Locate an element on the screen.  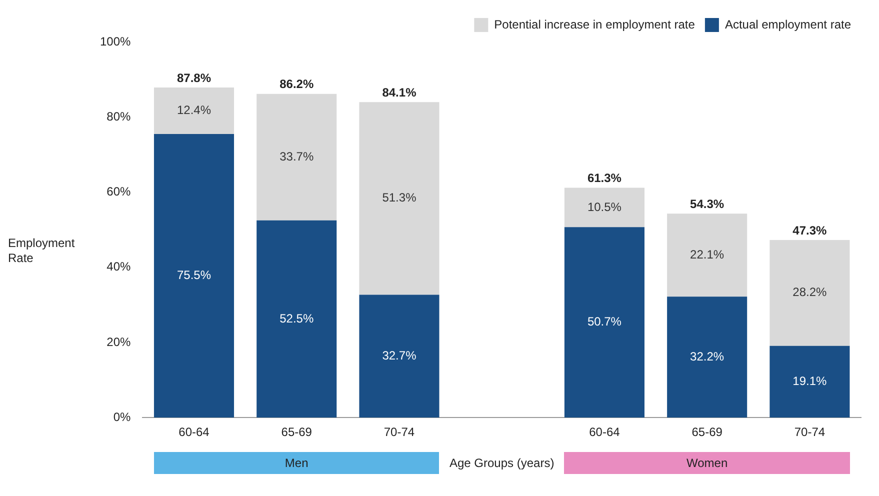
legend-label: Actual employment rate is located at coordinates (788, 24).